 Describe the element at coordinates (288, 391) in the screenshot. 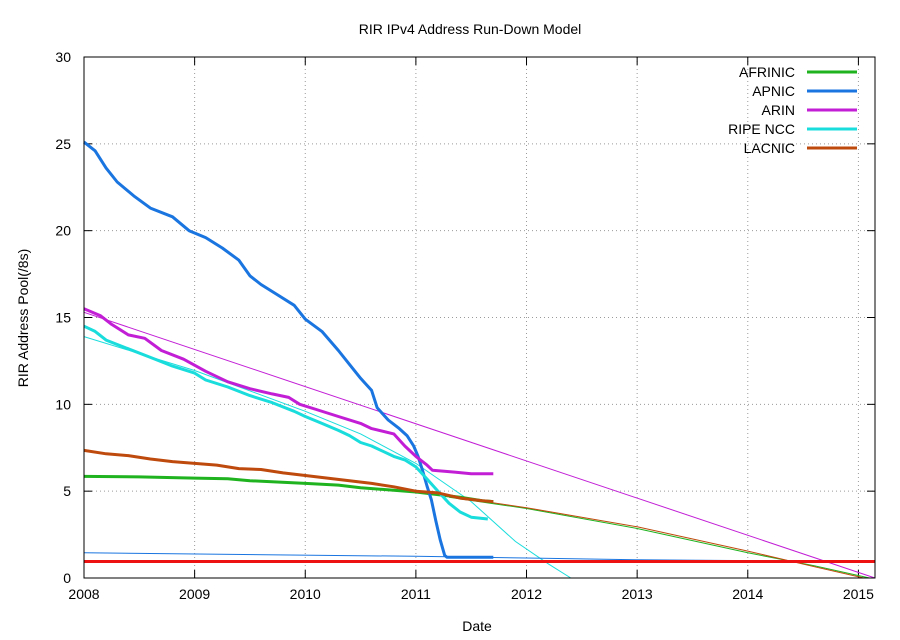

I see `arin-series-line` at that location.